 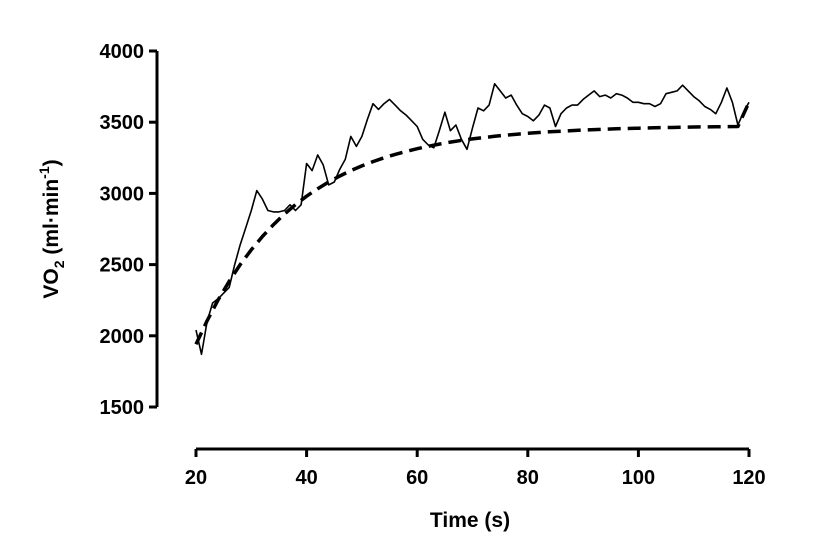 I want to click on x-tick-label: 100, so click(x=638, y=478).